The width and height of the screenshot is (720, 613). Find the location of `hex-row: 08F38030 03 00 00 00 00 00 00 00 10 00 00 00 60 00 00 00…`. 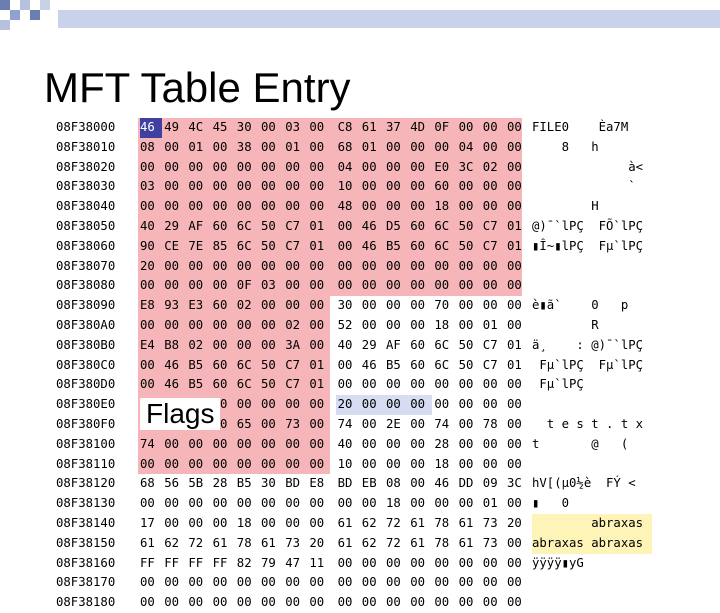

hex-row: 08F38030 03 00 00 00 00 00 00 00 10 00 00 00 60 00 00 00… is located at coordinates (369, 187).